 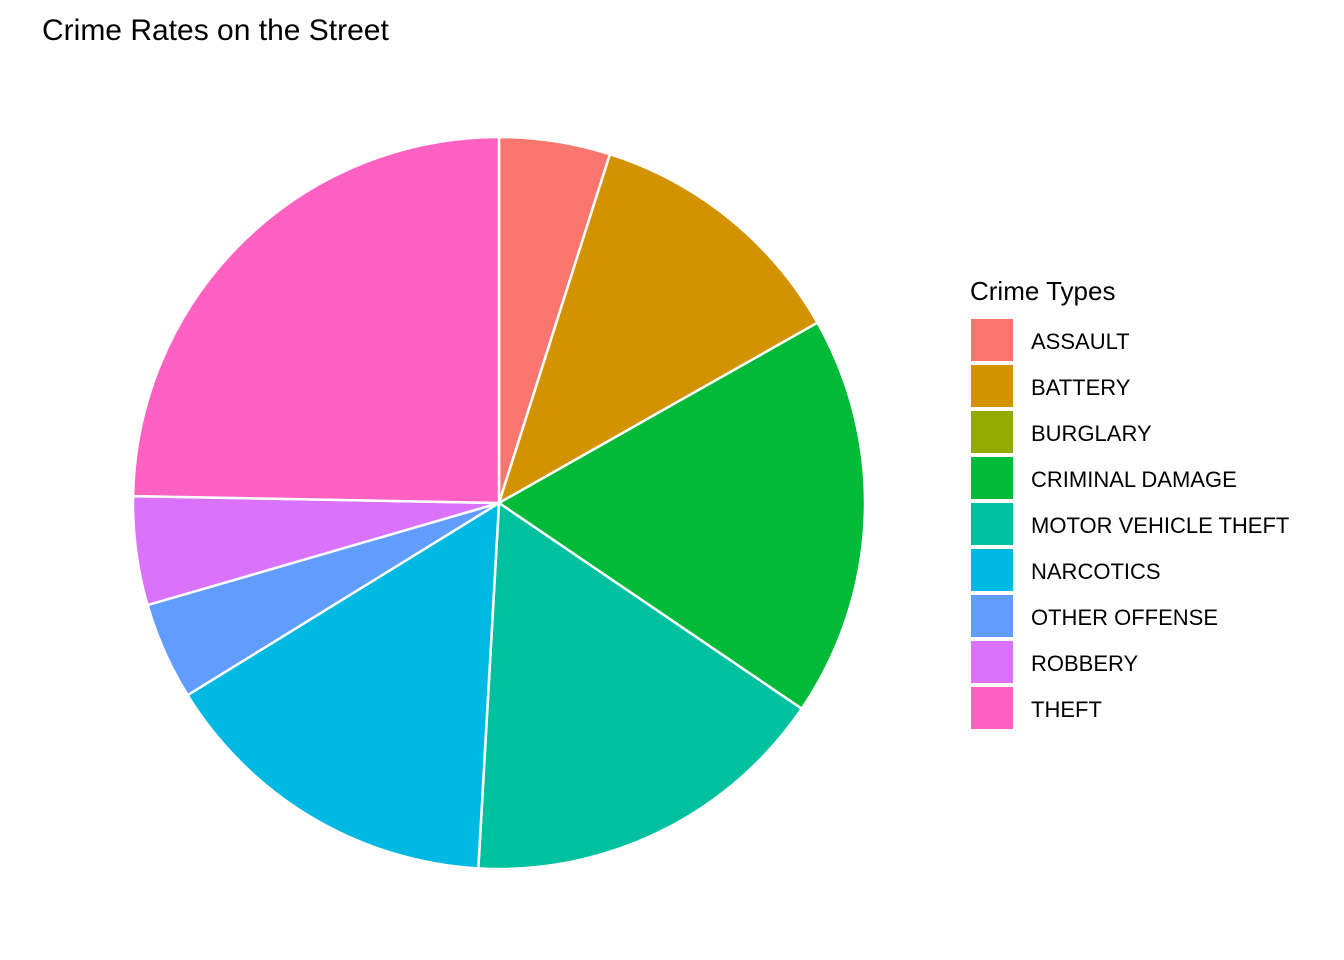 What do you see at coordinates (1124, 617) in the screenshot?
I see `legend-label-other-offense: OTHER OFFENSE` at bounding box center [1124, 617].